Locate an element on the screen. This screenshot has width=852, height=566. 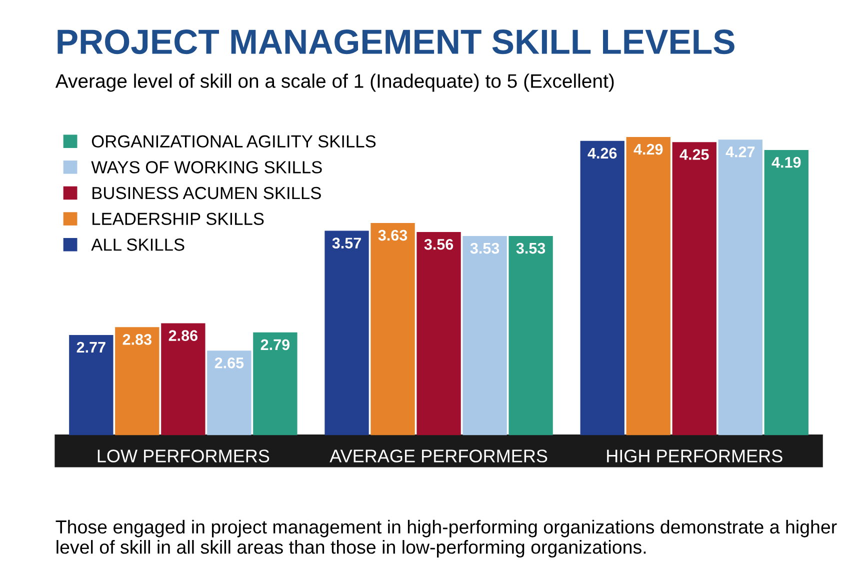
legend-label: WAYS OF WORKING SKILLS is located at coordinates (206, 167).